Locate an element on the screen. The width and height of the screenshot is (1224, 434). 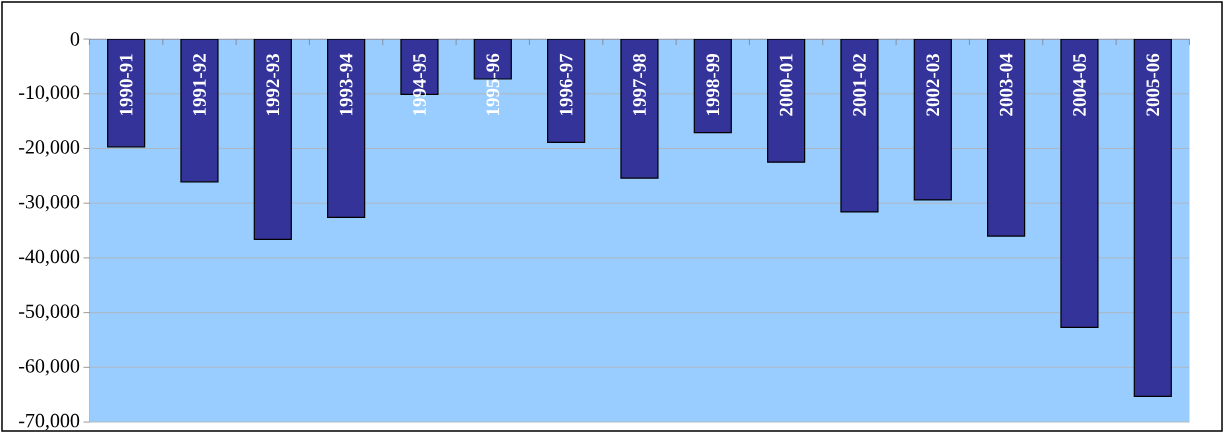
y-tick-label: -10,000 is located at coordinates (49, 94).